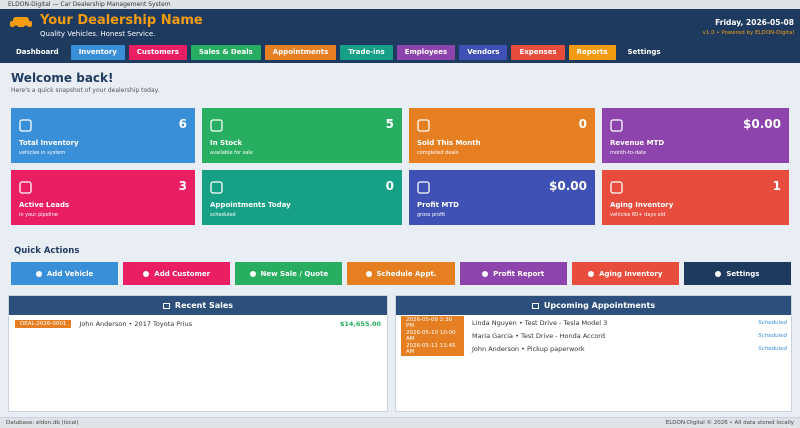 This screenshot has width=800, height=428. What do you see at coordinates (538, 335) in the screenshot?
I see `appointment-text: Maria Garcia • Test Drive - Honda Accord` at bounding box center [538, 335].